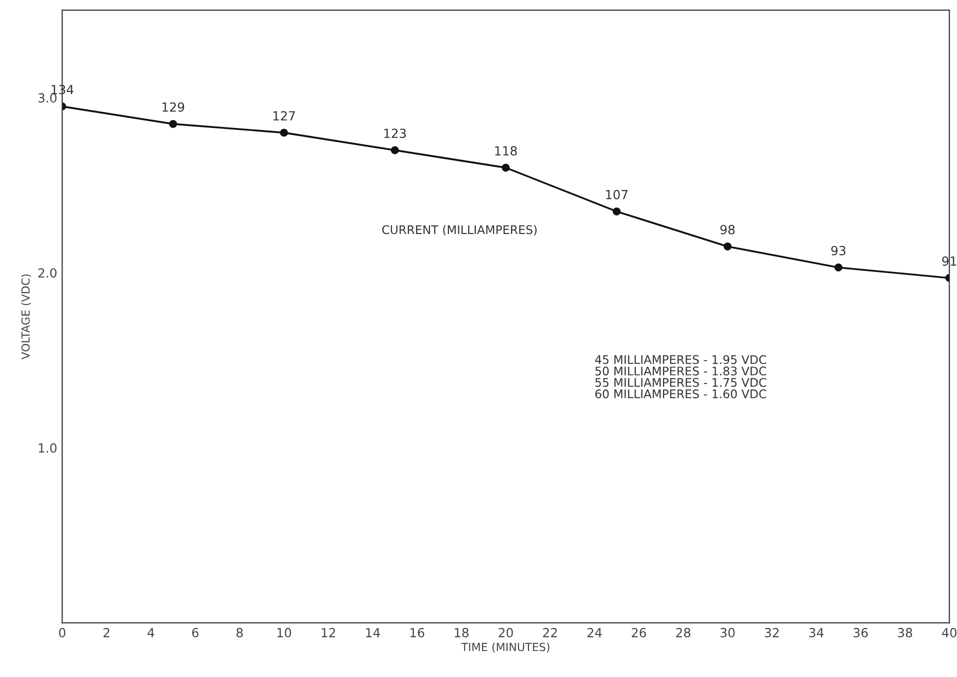 The image size is (957, 677). Describe the element at coordinates (949, 633) in the screenshot. I see `x-tick-label: 40` at that location.